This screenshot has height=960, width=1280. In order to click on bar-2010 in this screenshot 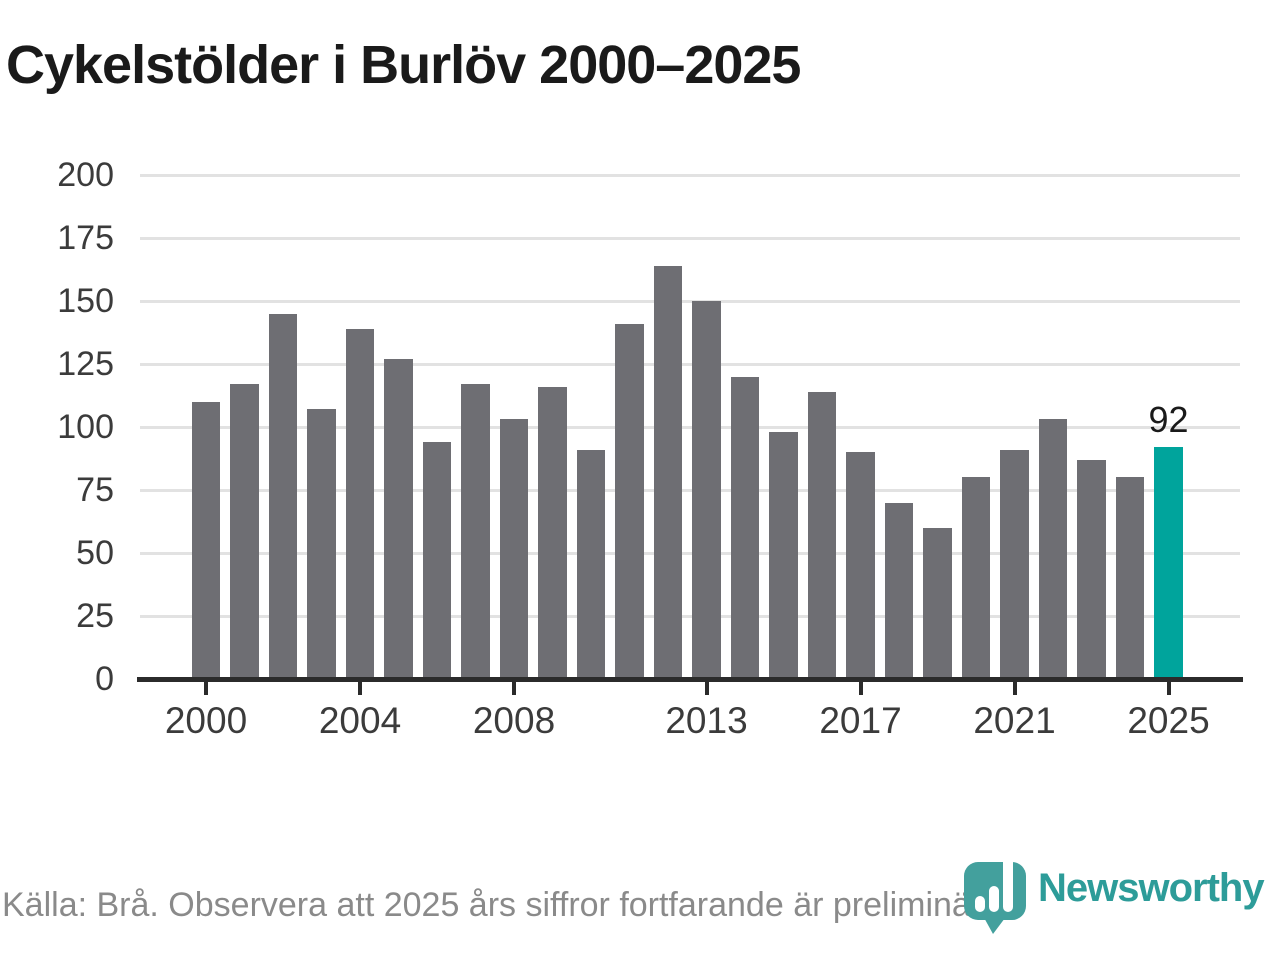, I will do `click(591, 564)`.